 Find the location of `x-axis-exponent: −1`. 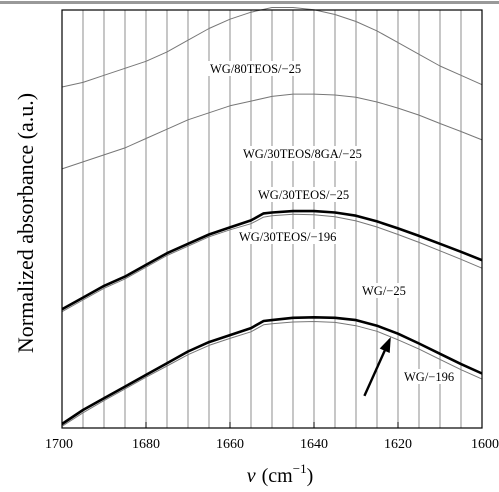

x-axis-exponent: −1 is located at coordinates (300, 468).